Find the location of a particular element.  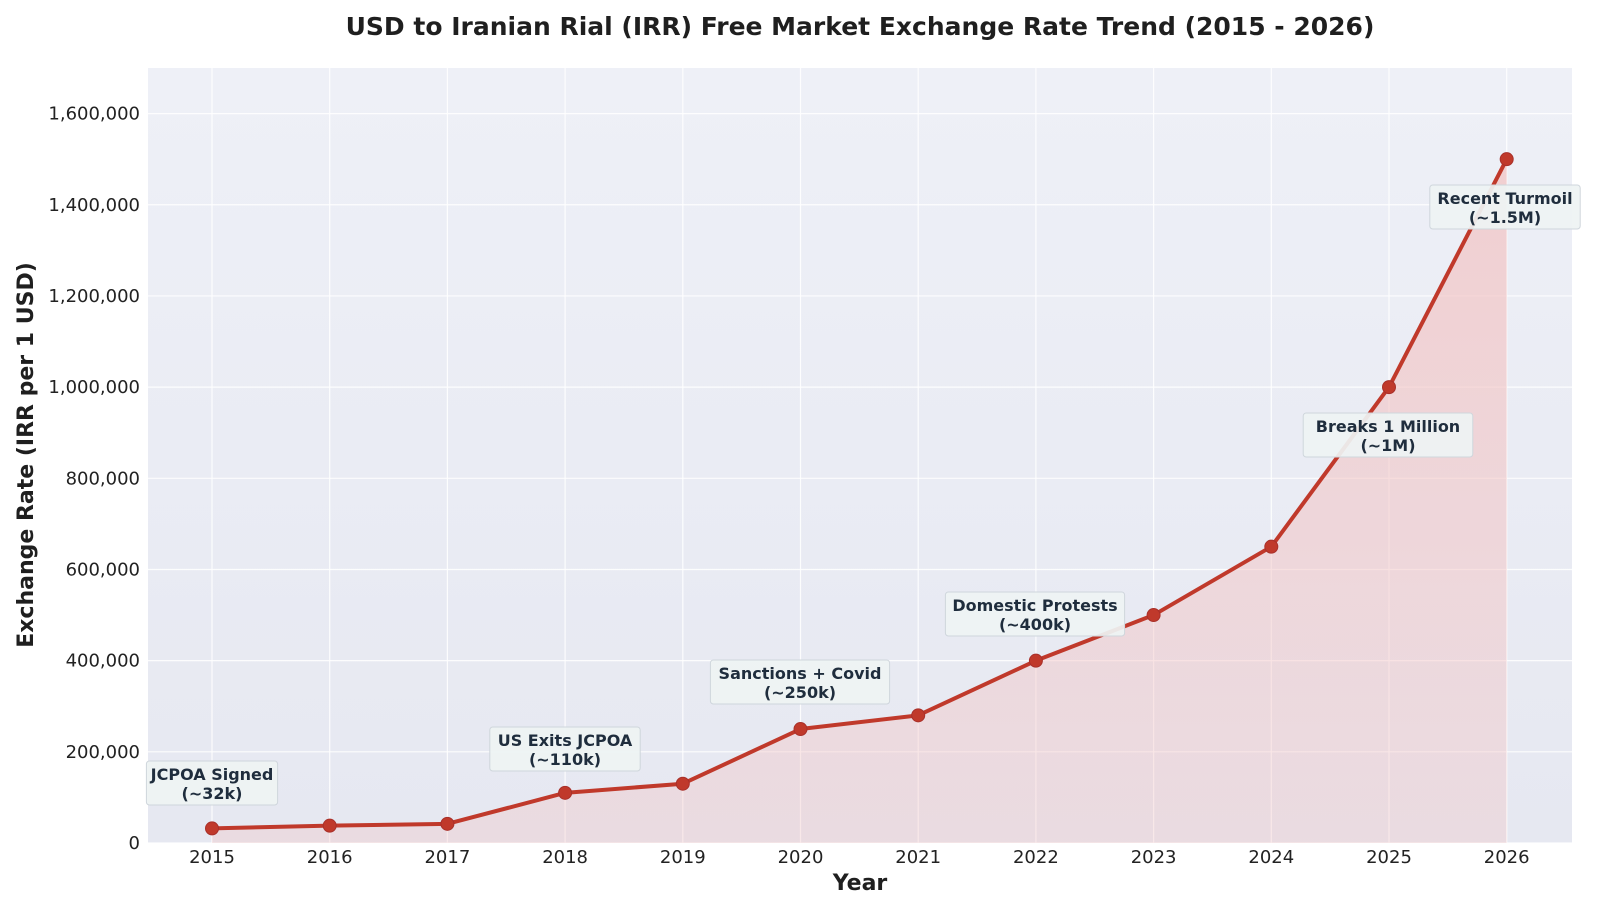

x-tick-label: 2021 is located at coordinates (918, 857).